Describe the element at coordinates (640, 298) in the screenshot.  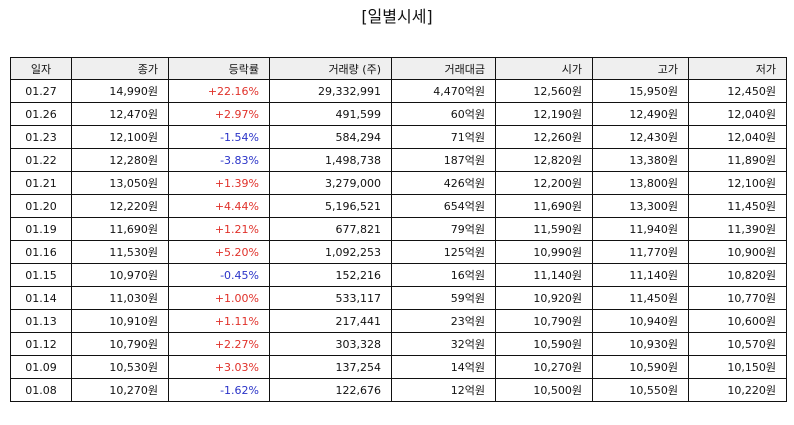
I see `cell-high: 11,450원` at that location.